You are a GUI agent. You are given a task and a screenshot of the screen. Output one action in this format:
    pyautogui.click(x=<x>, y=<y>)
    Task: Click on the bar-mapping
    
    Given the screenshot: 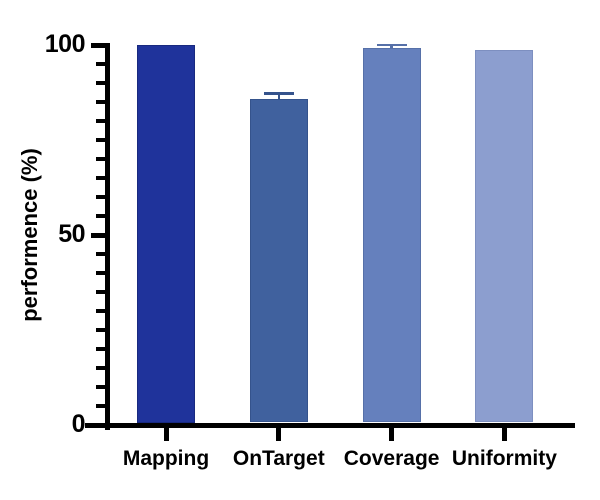 What is the action you would take?
    pyautogui.click(x=166, y=234)
    